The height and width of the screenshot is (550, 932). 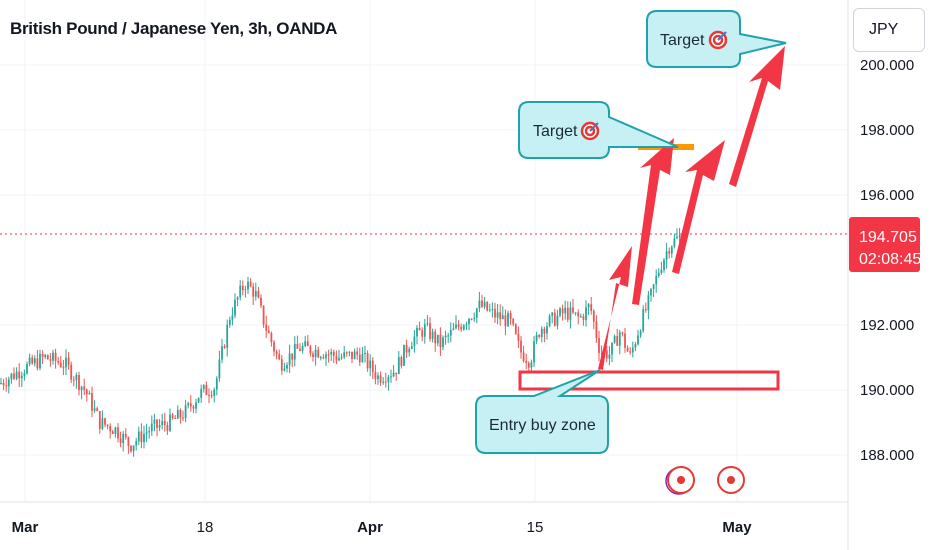 What do you see at coordinates (542, 425) in the screenshot?
I see `entry-label: Entry buy zone` at bounding box center [542, 425].